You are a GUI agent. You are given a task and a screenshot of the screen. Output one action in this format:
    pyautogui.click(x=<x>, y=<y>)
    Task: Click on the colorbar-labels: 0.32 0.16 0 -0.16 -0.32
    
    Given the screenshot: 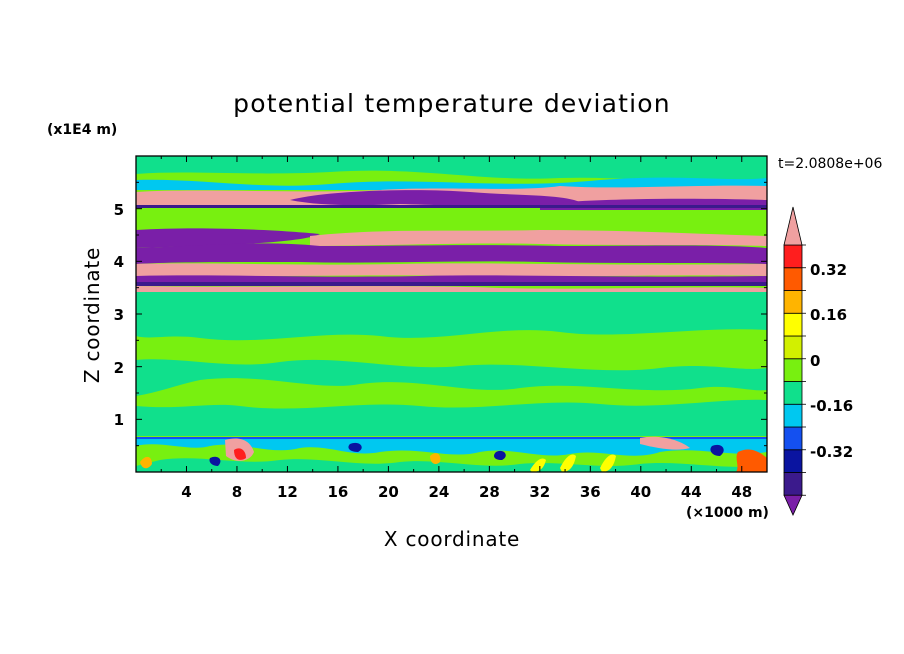 What is the action you would take?
    pyautogui.click(x=831, y=361)
    